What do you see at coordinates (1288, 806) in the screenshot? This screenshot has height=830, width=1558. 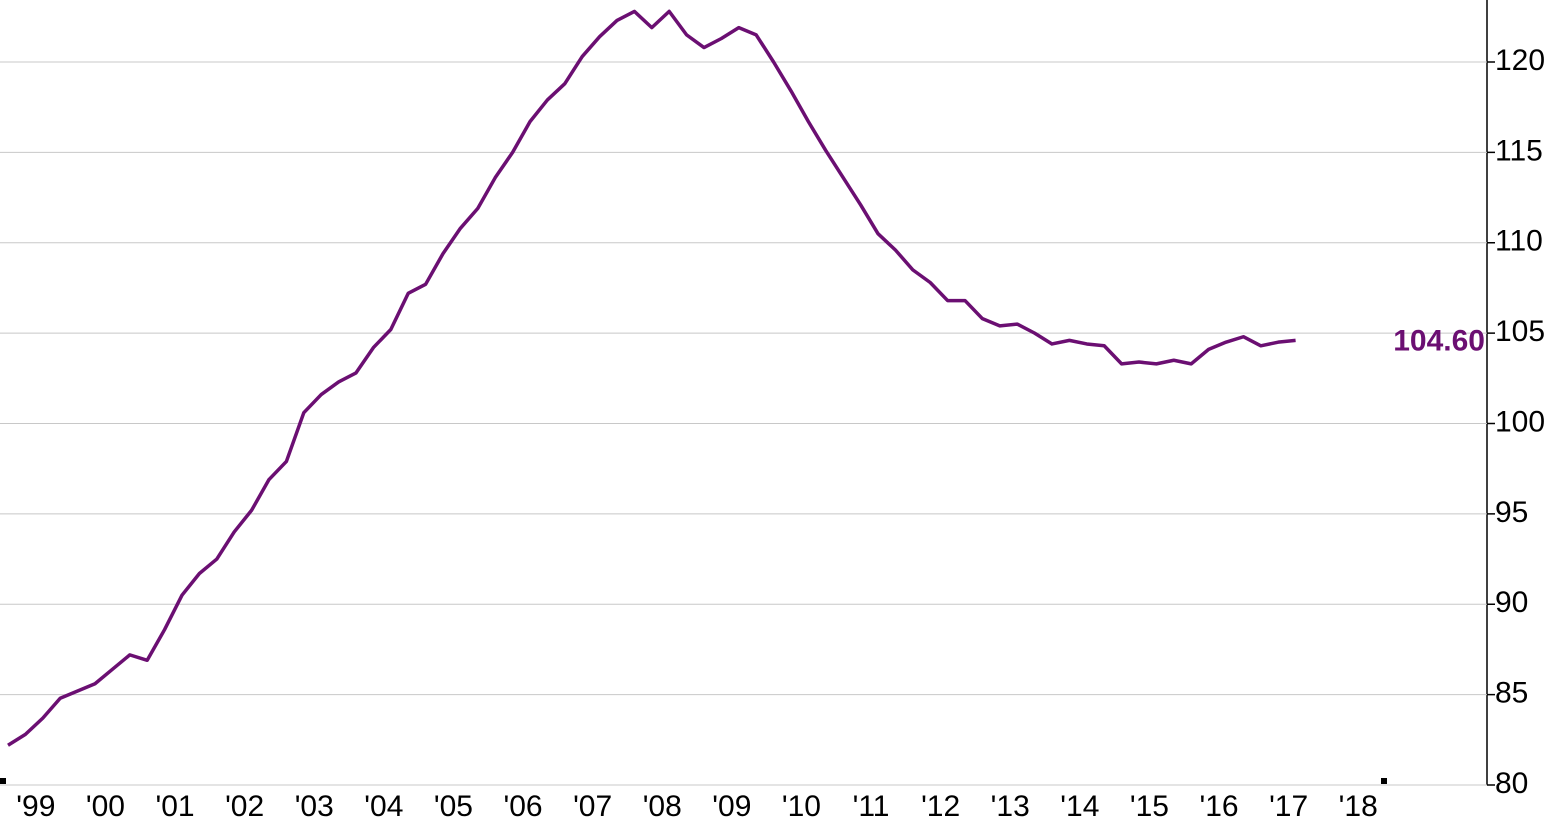 I see `x-tick-label: '17` at bounding box center [1288, 806].